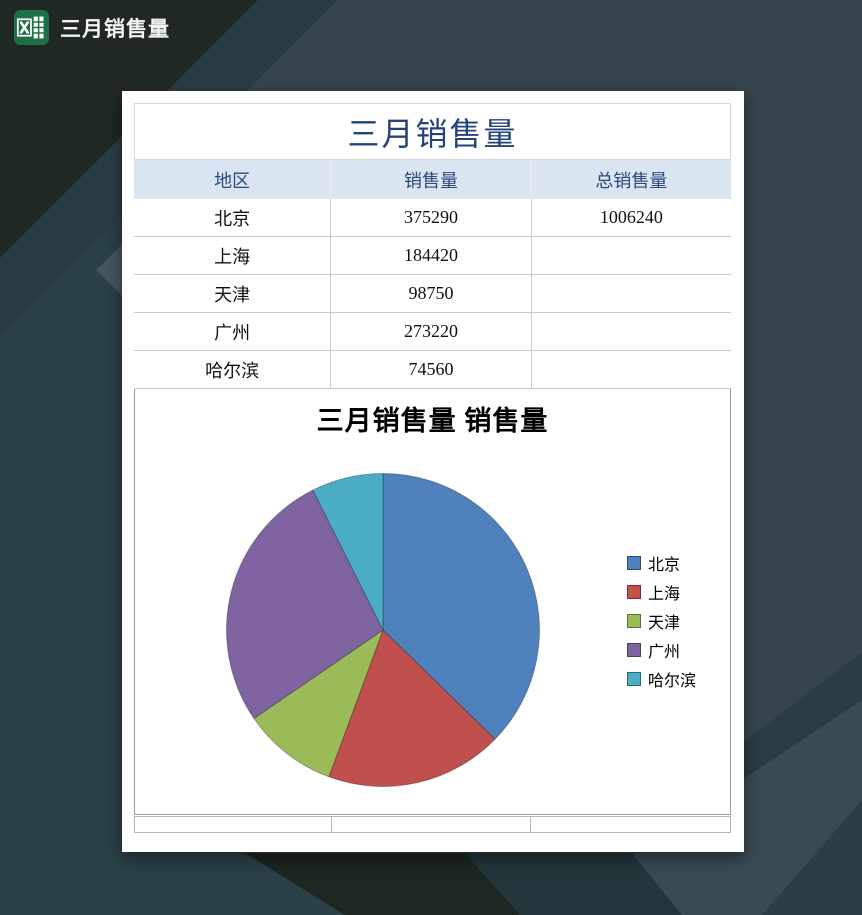 The image size is (862, 915). I want to click on cell-region: 广州, so click(232, 332).